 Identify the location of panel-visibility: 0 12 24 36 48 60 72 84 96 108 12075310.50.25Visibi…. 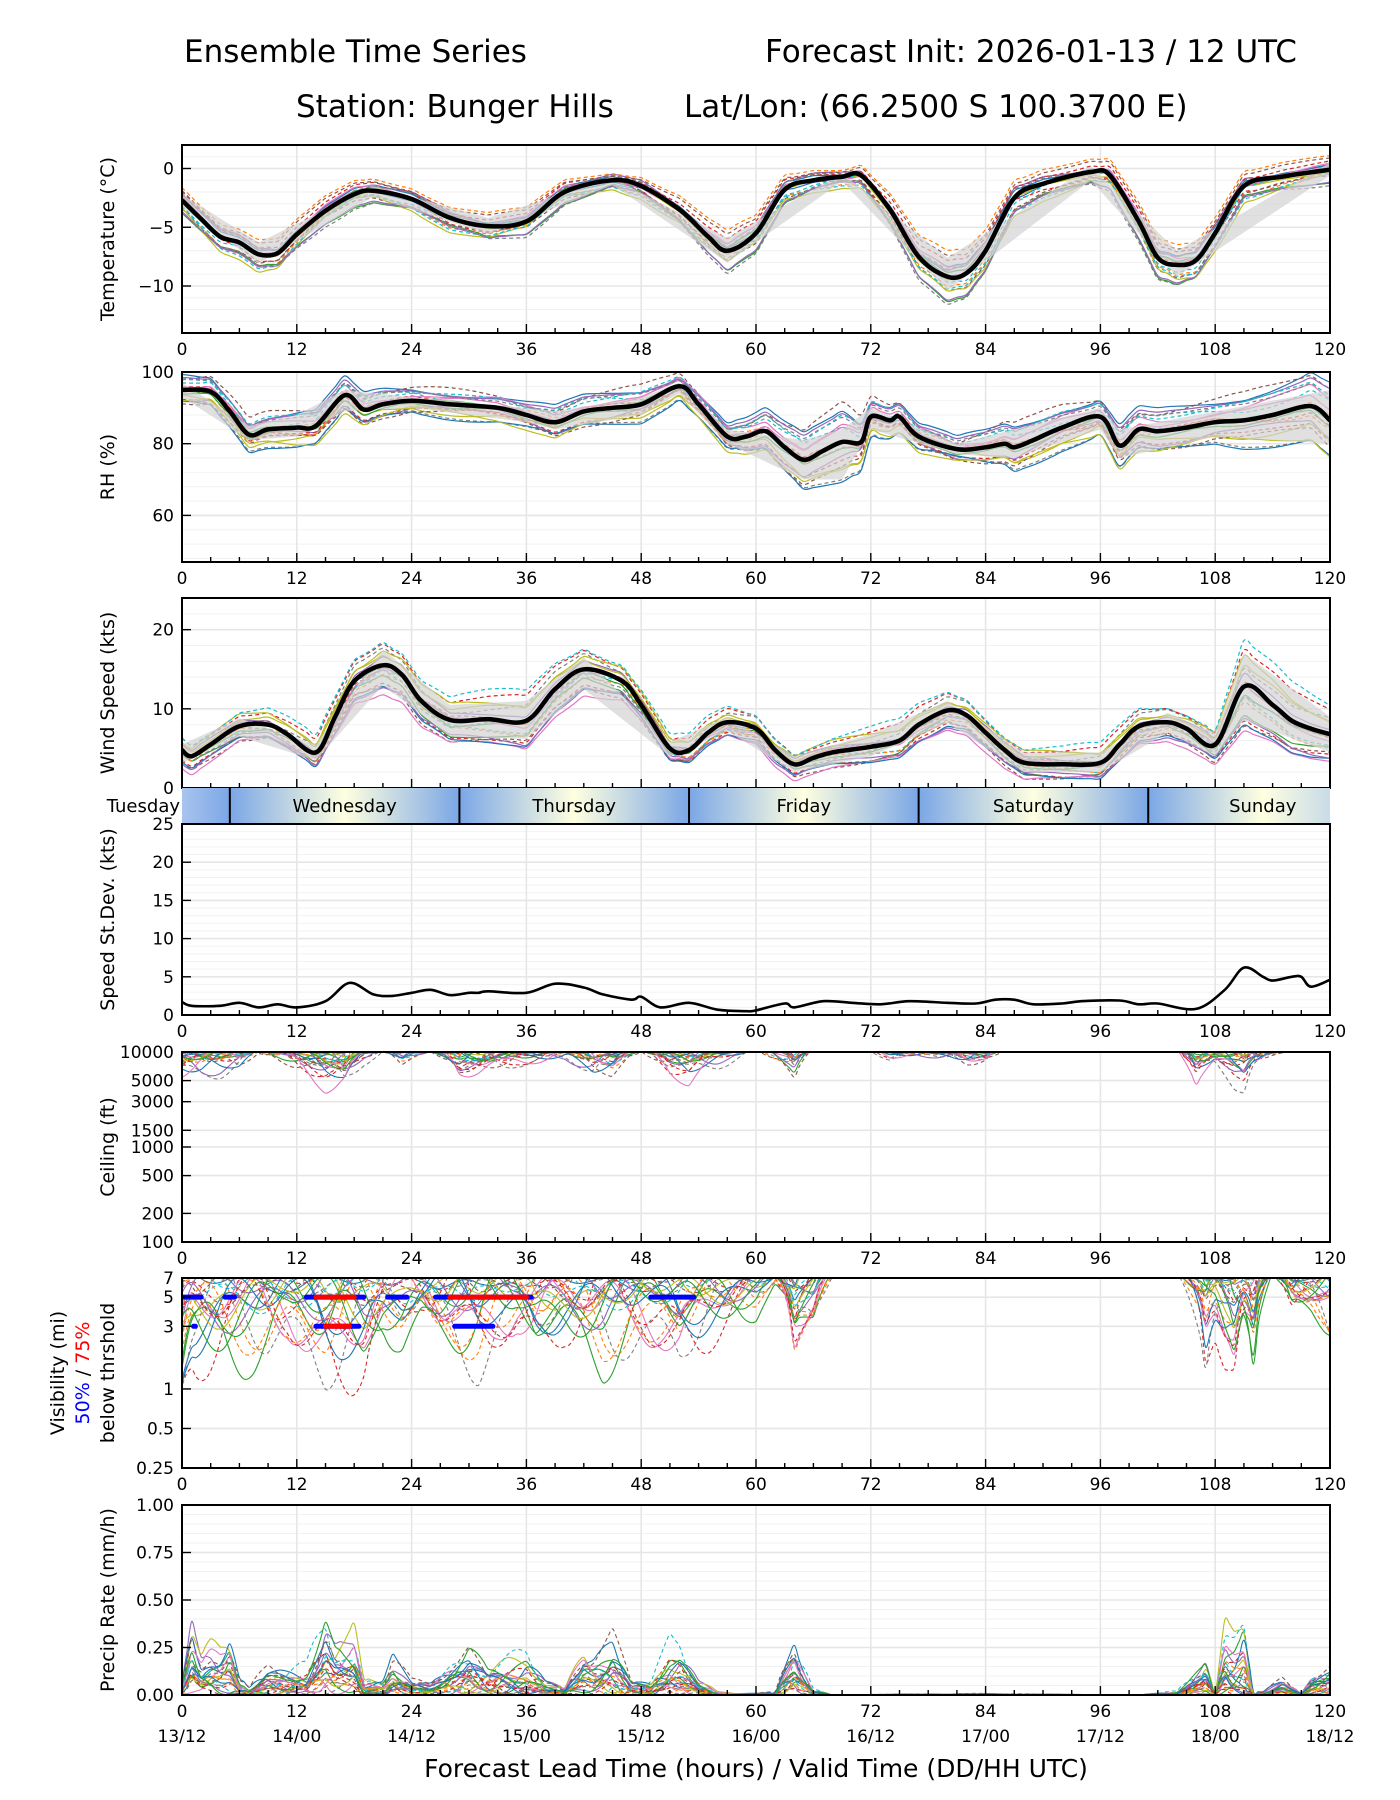
(696, 1379).